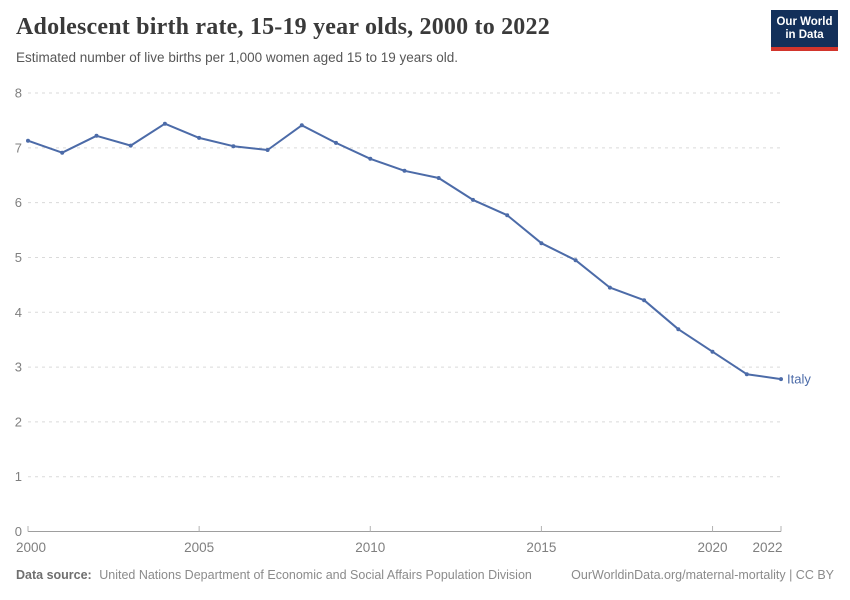  What do you see at coordinates (130, 145) in the screenshot?
I see `data-point-2003` at bounding box center [130, 145].